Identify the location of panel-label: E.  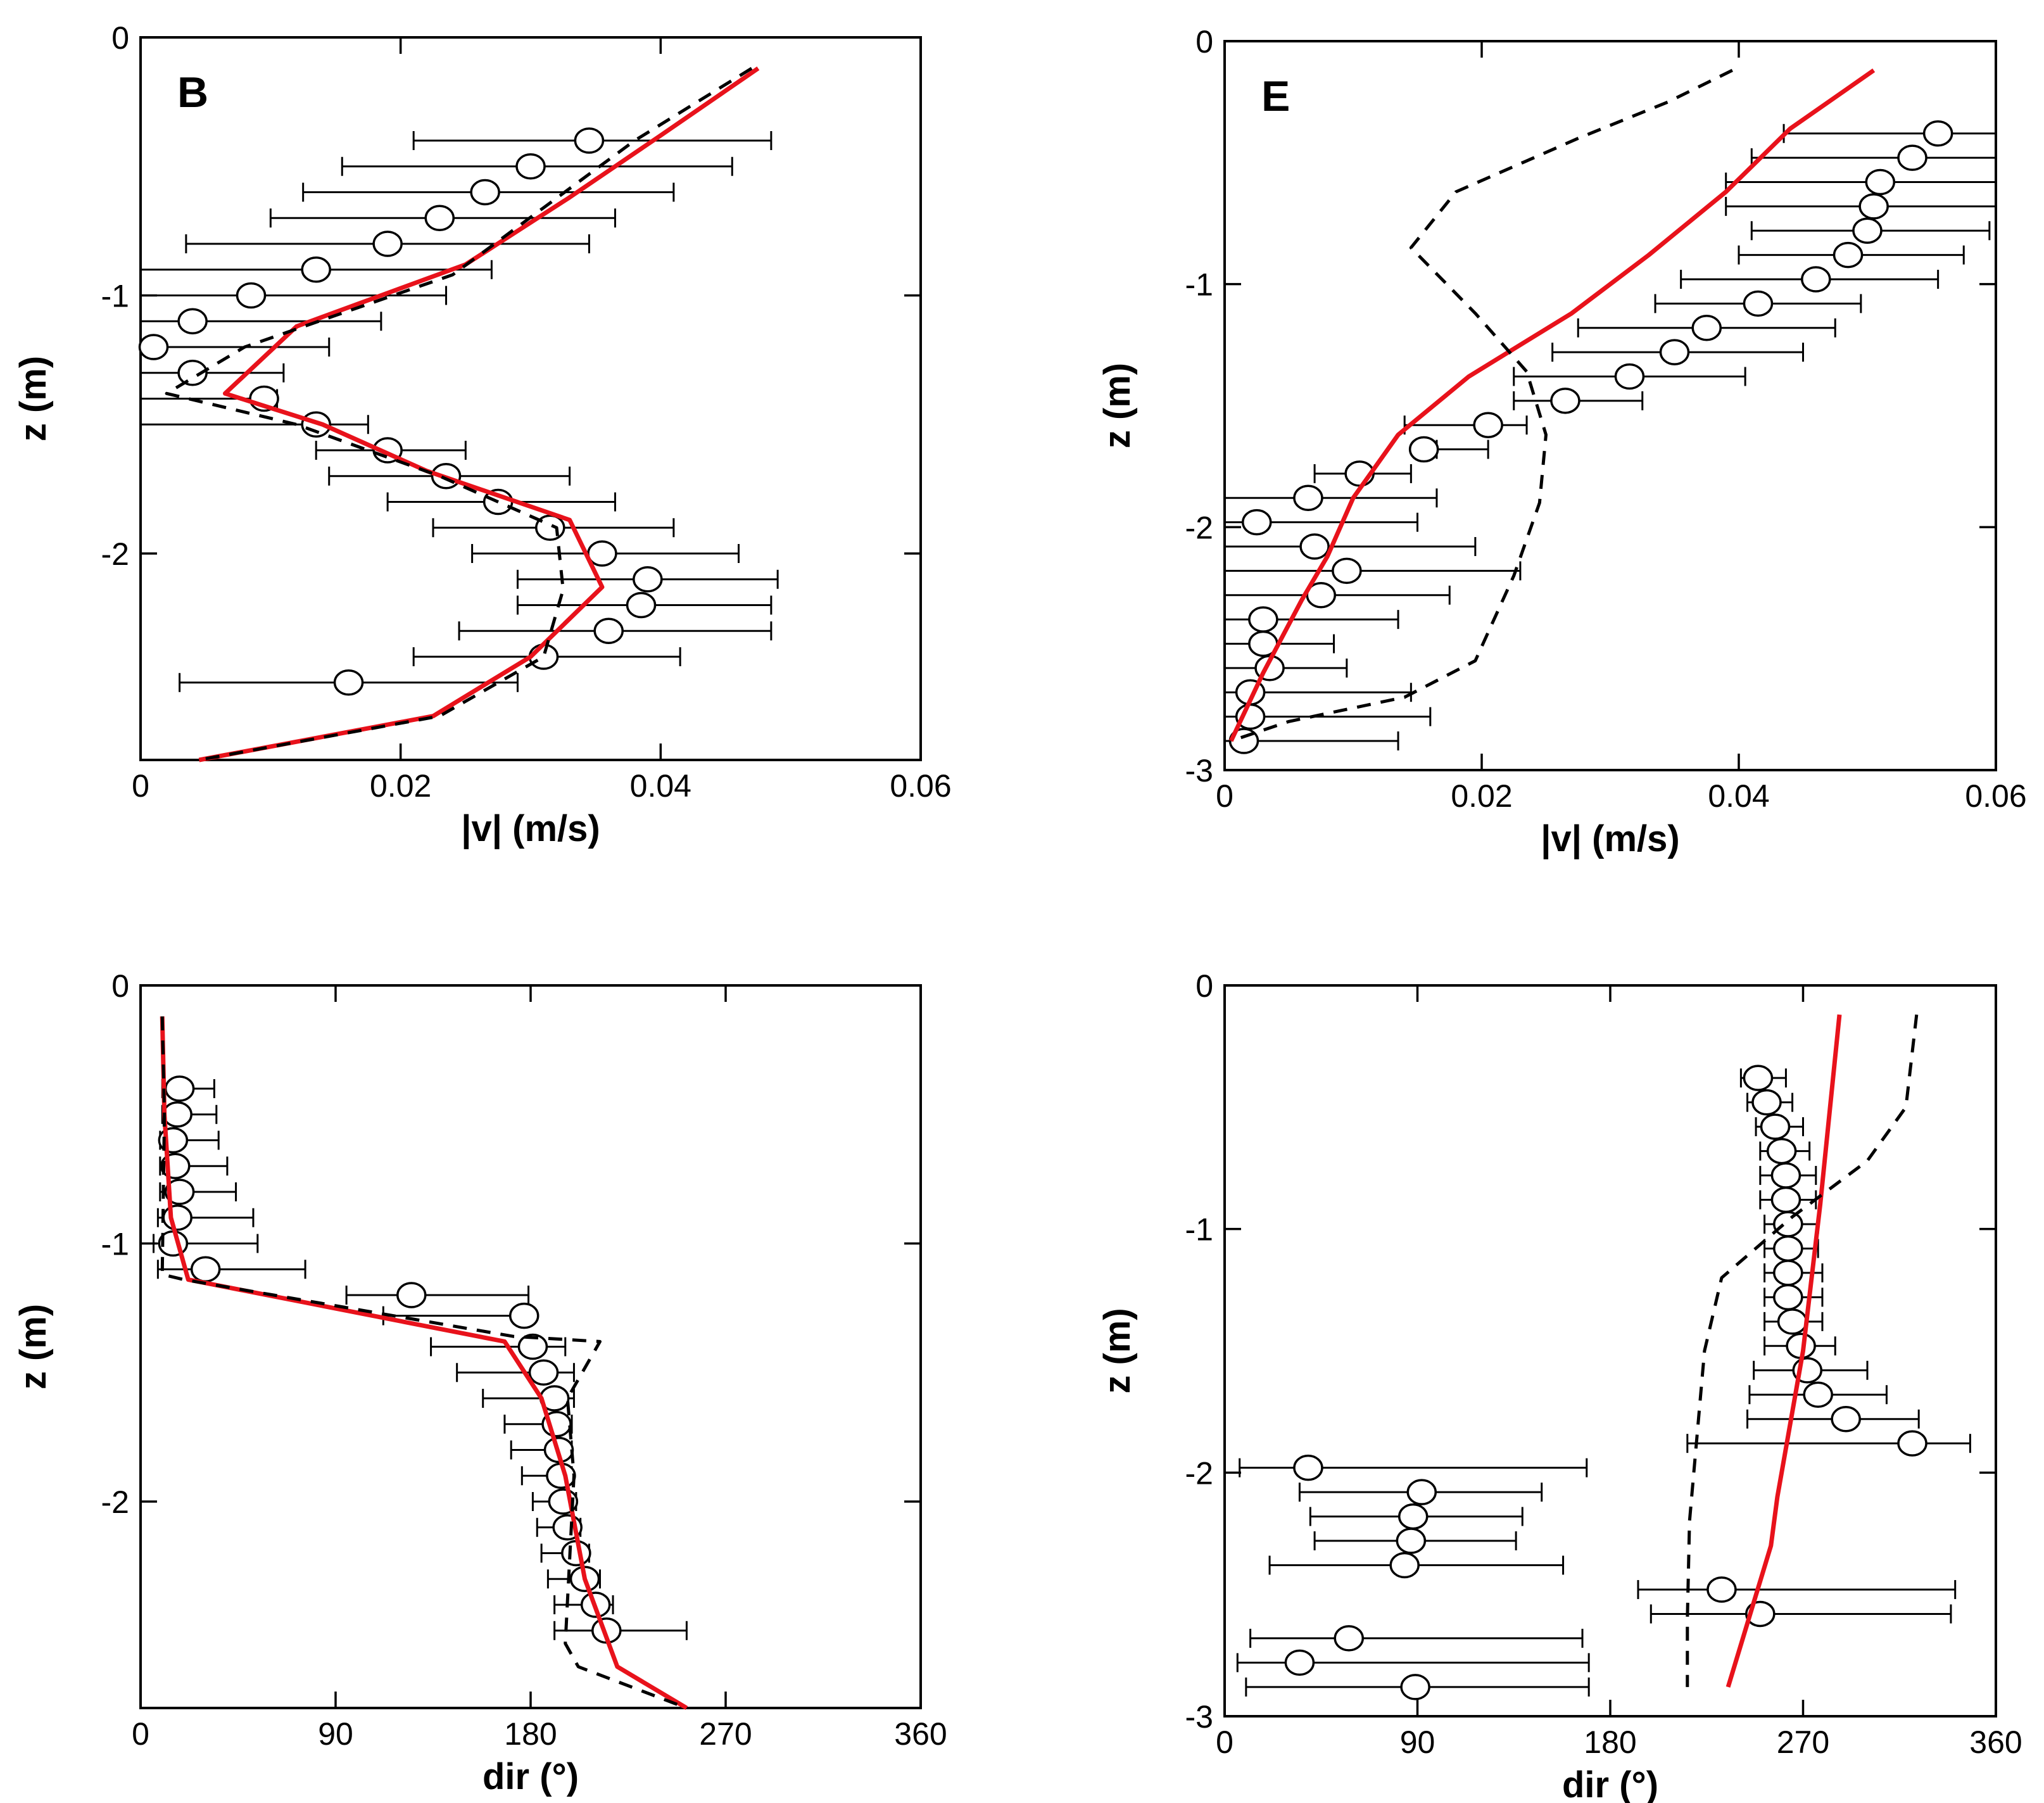
(1275, 96).